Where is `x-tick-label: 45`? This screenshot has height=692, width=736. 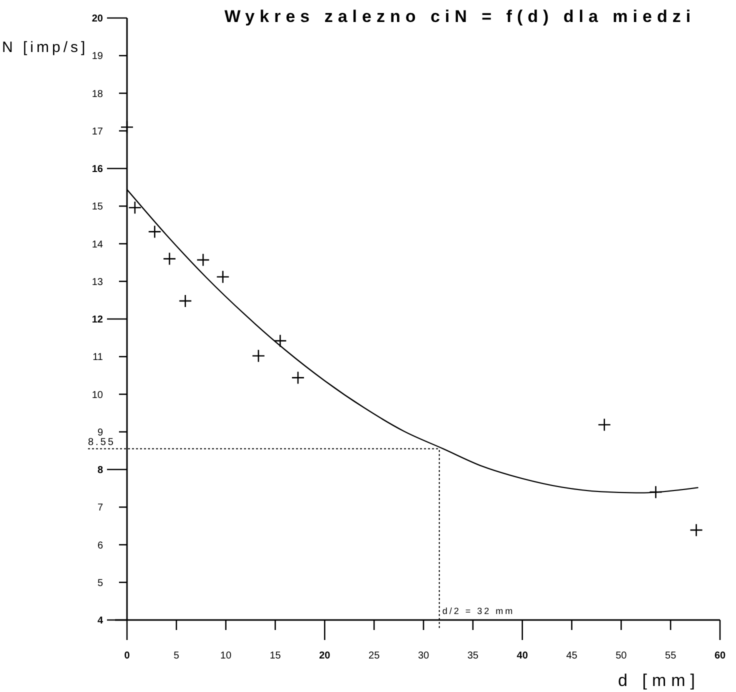
x-tick-label: 45 is located at coordinates (572, 656).